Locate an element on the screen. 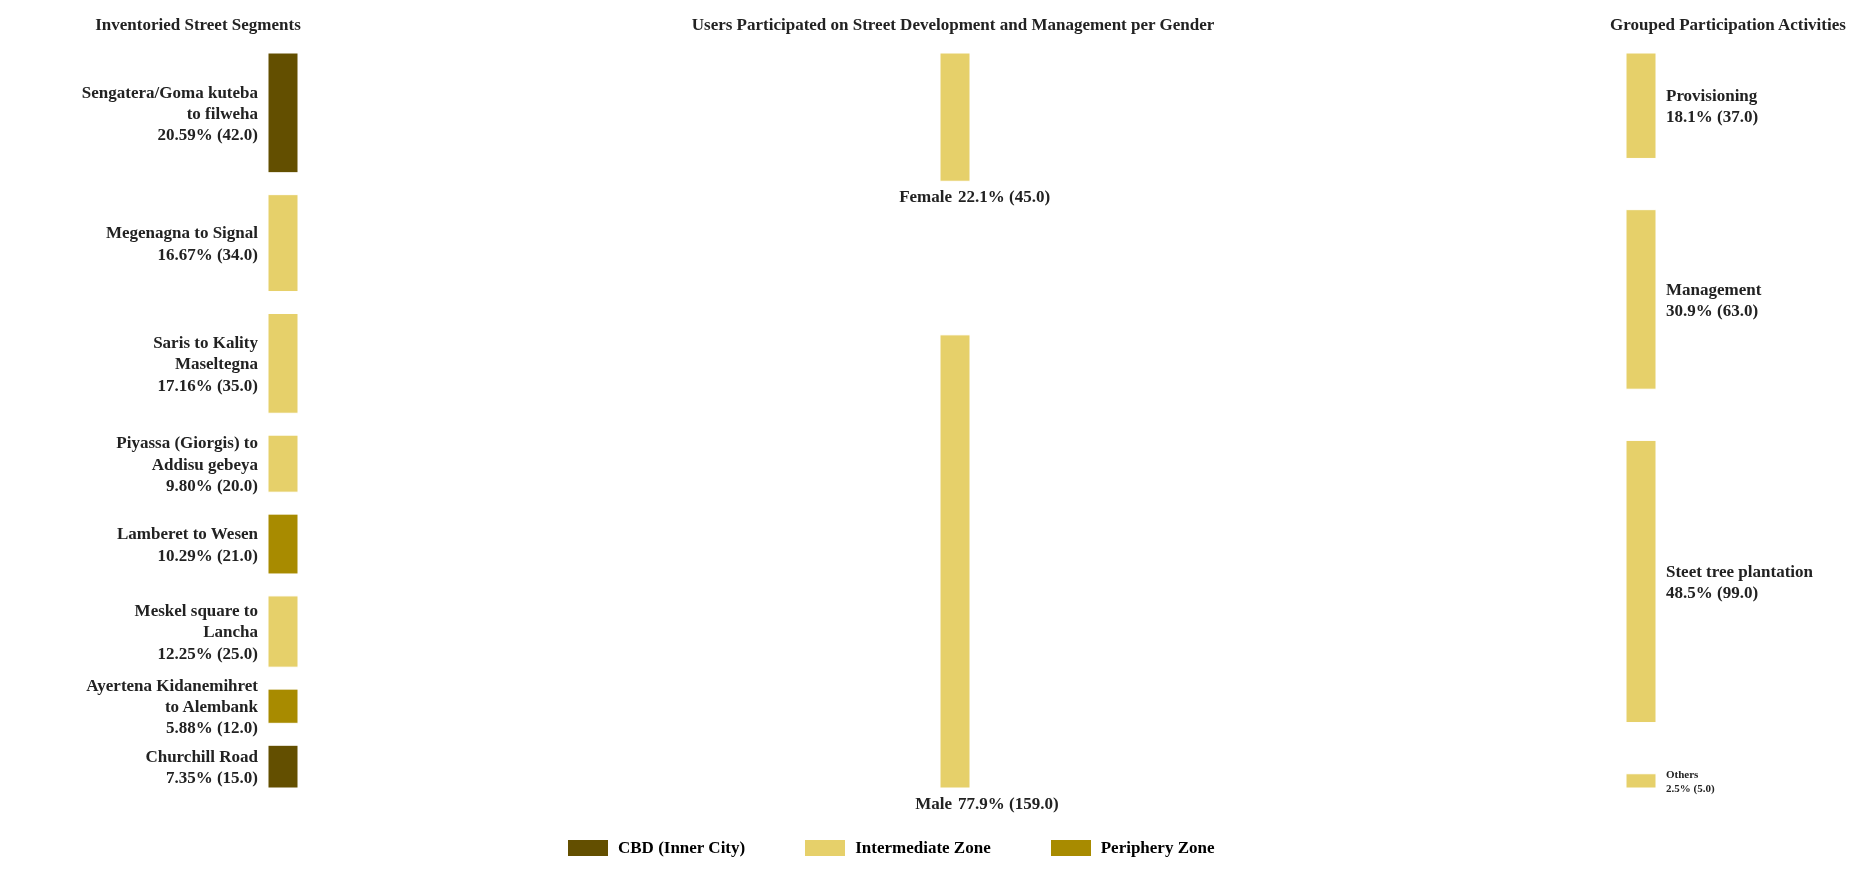 Image resolution: width=1861 pixels, height=882 pixels. text: Grouped Participation Activities is located at coordinates (1728, 24).